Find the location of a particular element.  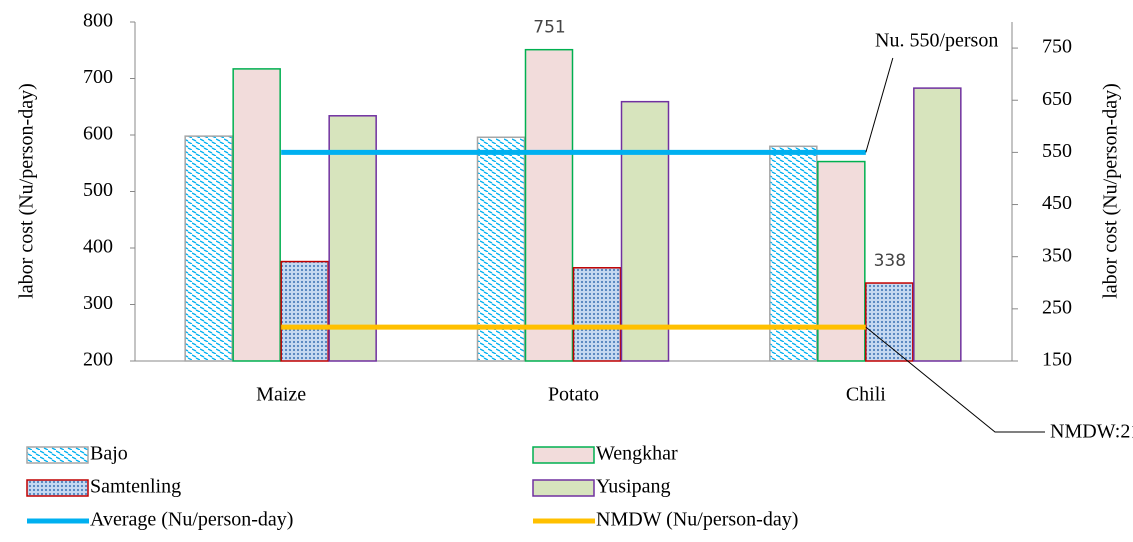

x-tick-label: Potato is located at coordinates (573, 395).